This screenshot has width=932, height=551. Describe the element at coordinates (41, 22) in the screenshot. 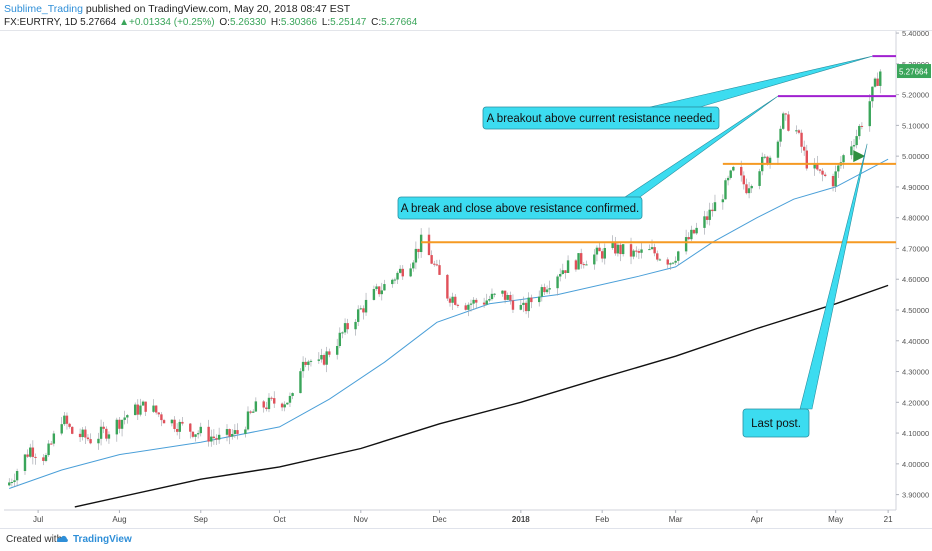

I see `symbol-label: FX:EURTRY, 1D` at that location.